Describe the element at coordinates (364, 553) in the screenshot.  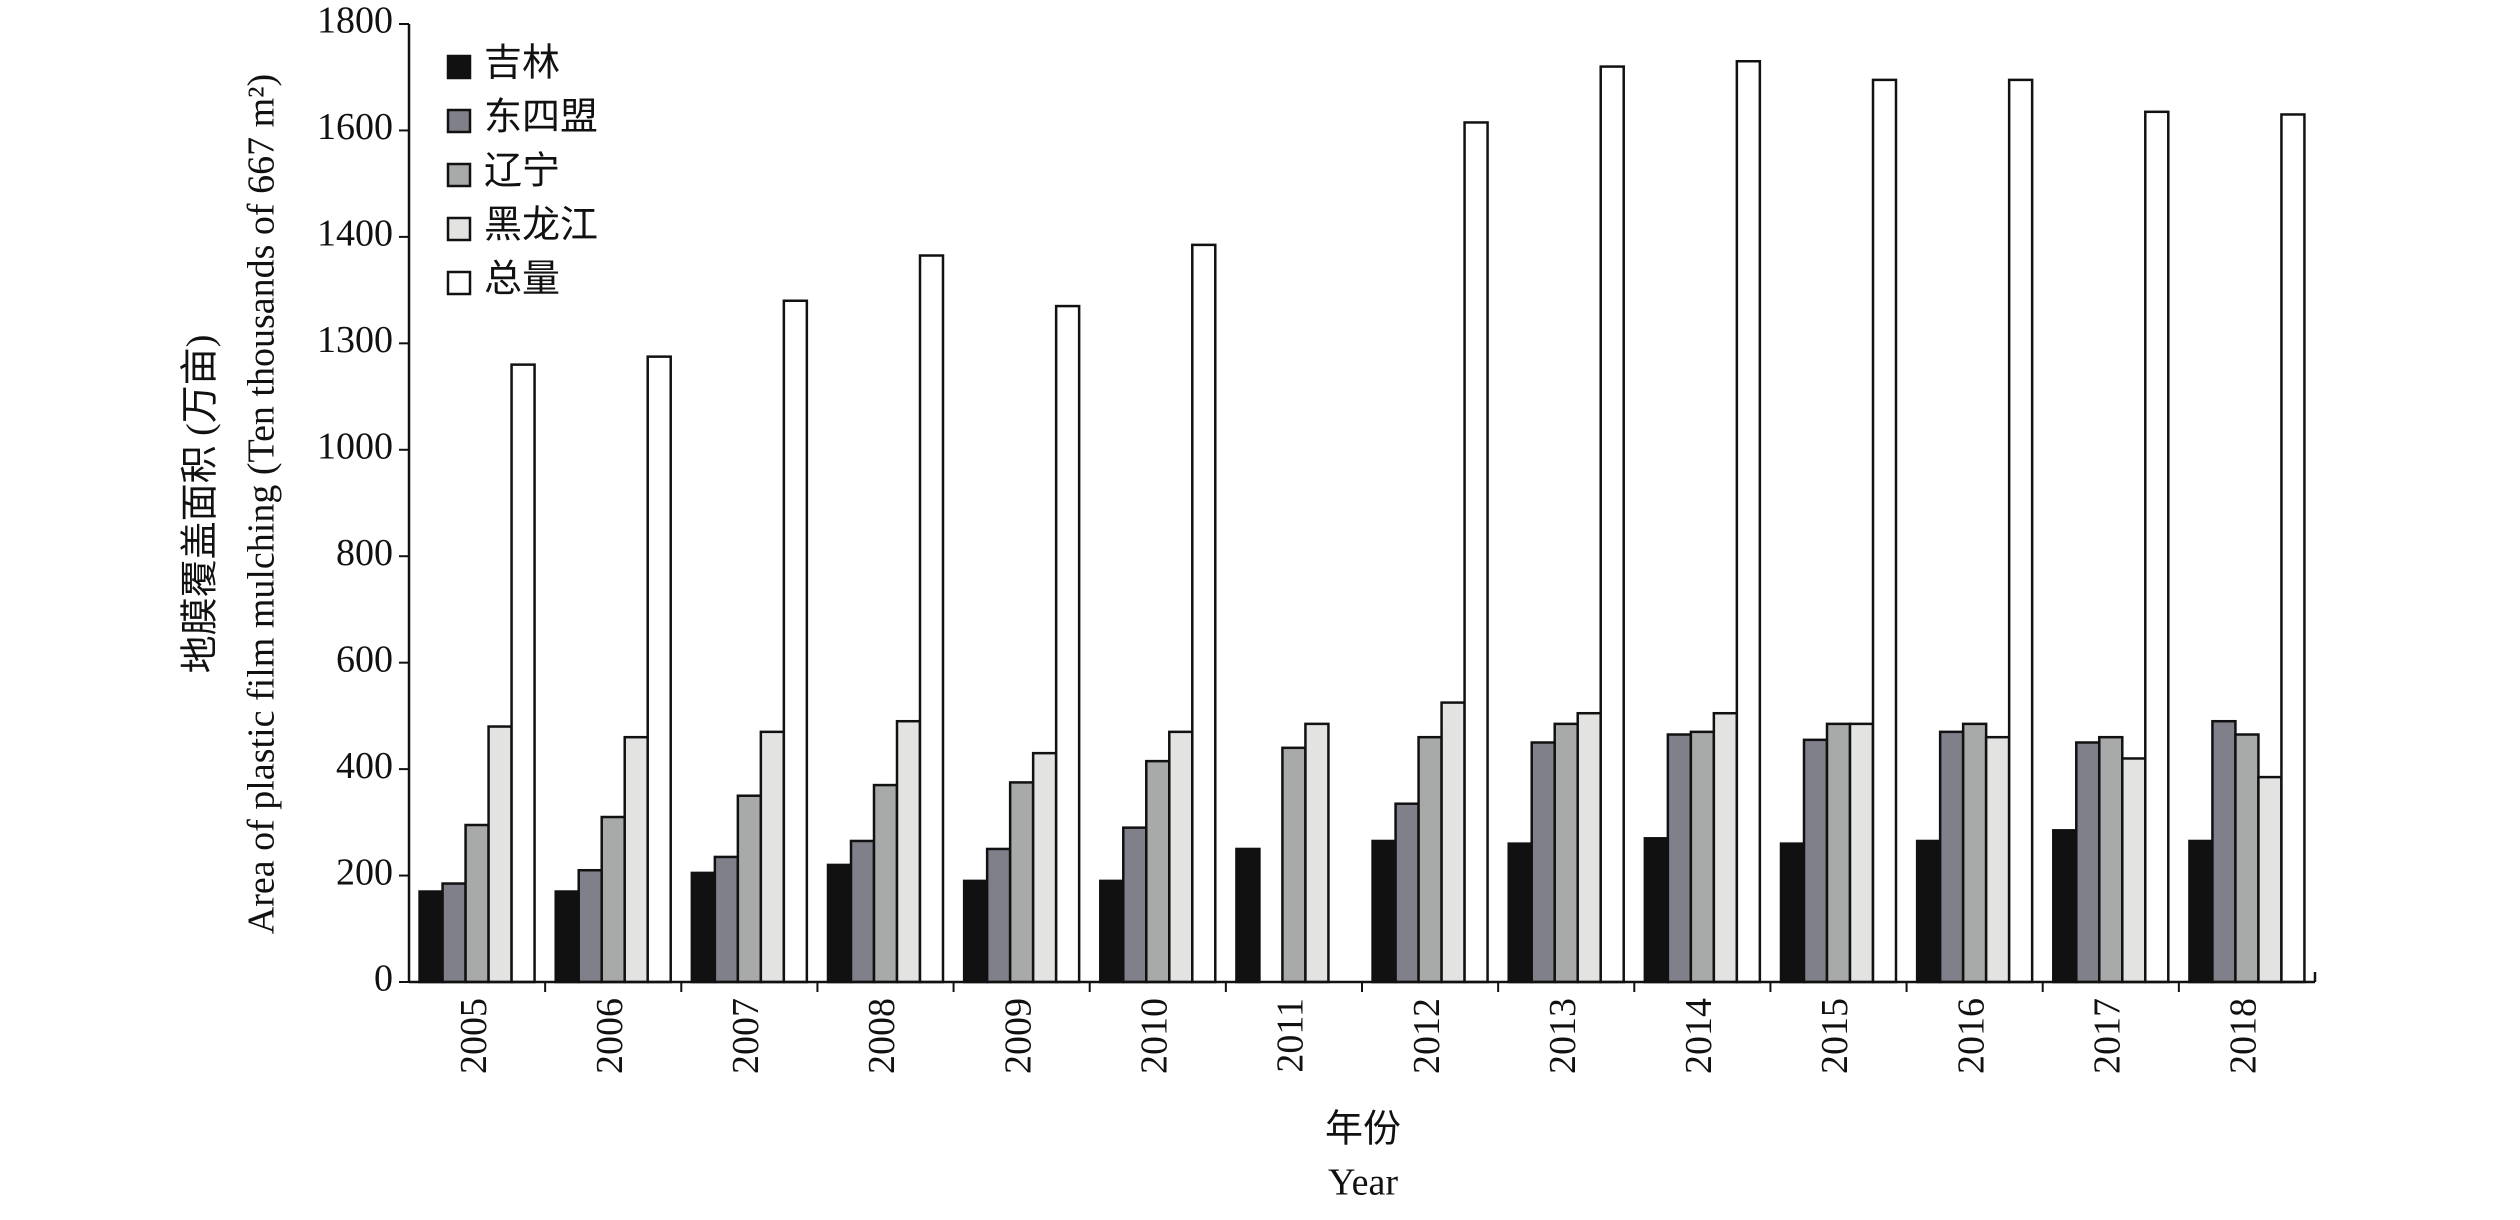
I see `y-tick-label: 800` at that location.